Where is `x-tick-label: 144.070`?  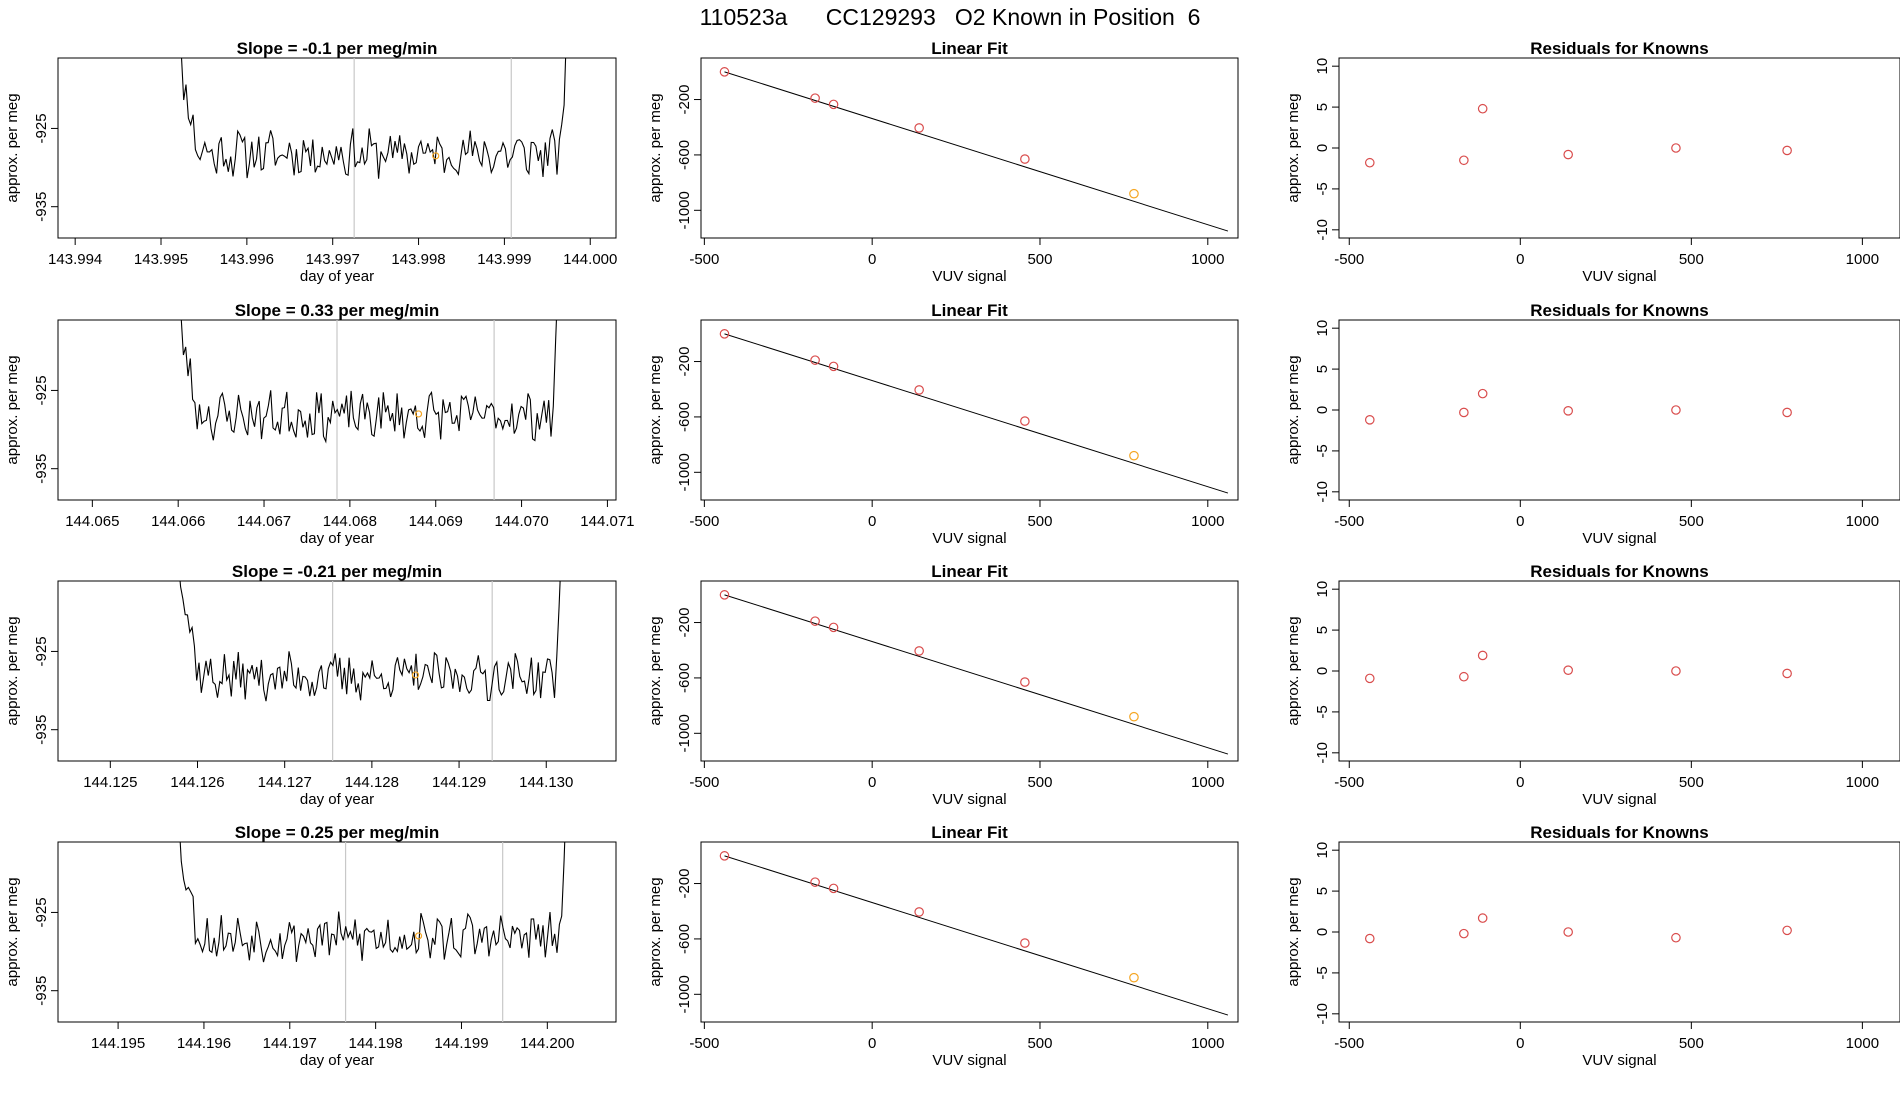 x-tick-label: 144.070 is located at coordinates (521, 521).